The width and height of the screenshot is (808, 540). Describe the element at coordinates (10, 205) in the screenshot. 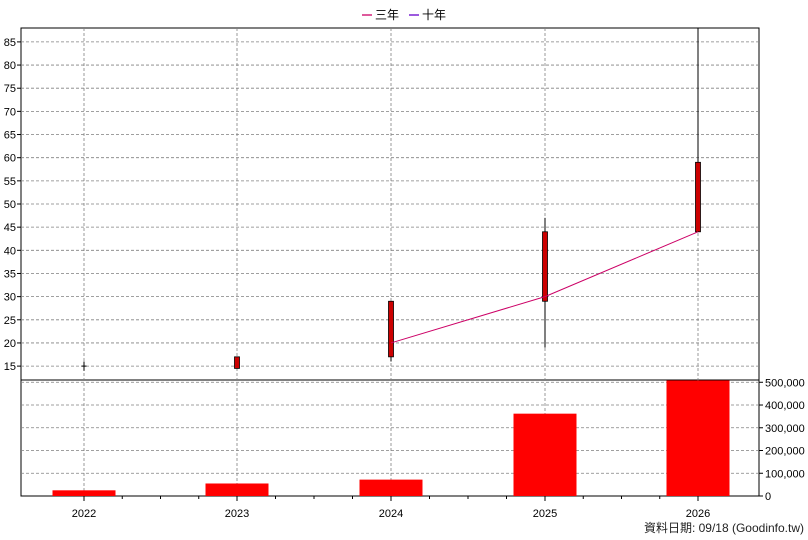

I see `price-tick-label: 50` at that location.